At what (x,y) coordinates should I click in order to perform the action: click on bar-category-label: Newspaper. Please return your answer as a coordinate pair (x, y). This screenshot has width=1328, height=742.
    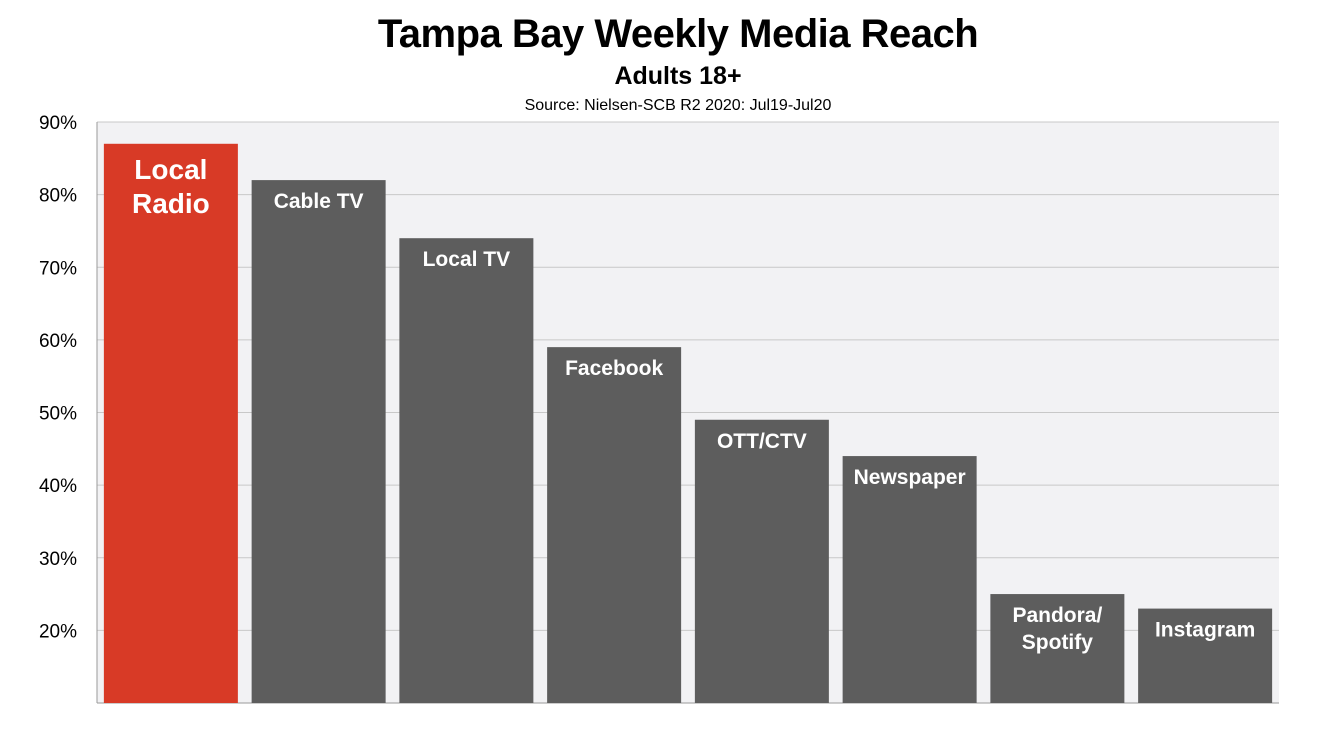
    Looking at the image, I should click on (910, 477).